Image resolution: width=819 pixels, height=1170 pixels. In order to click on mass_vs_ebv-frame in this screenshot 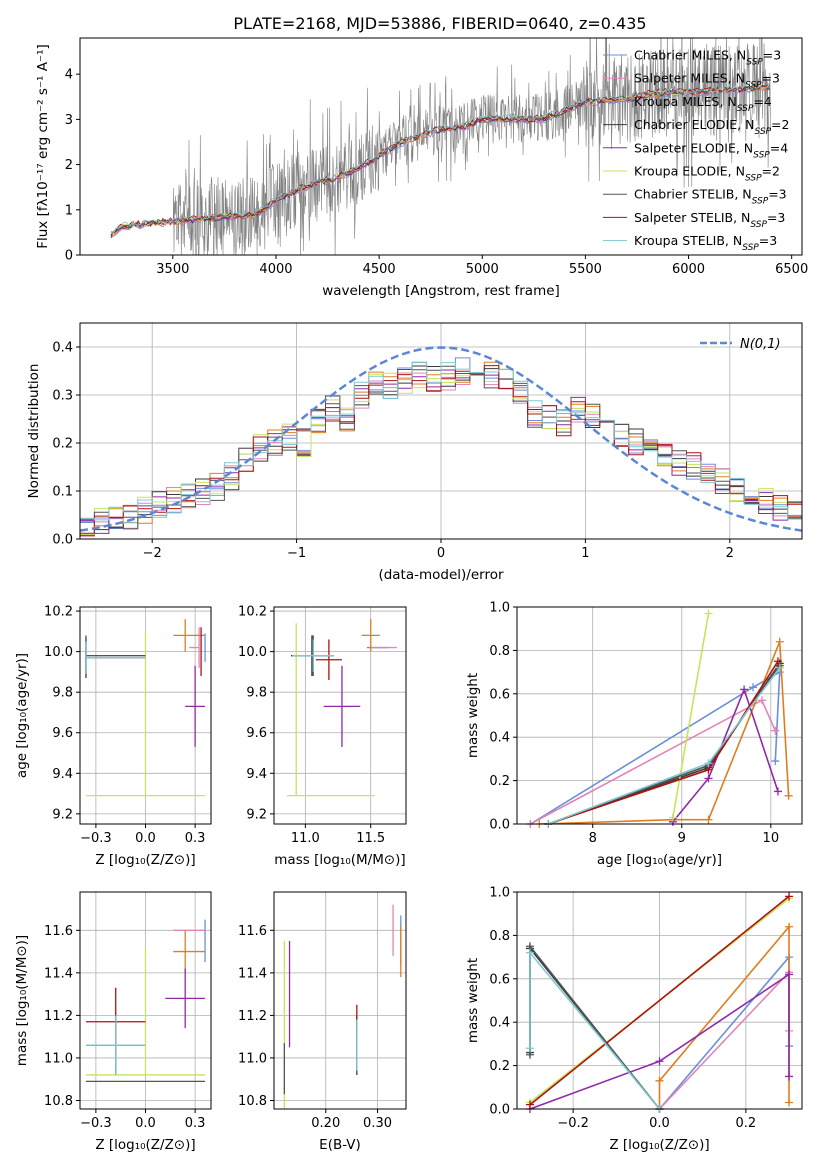, I will do `click(340, 1000)`.